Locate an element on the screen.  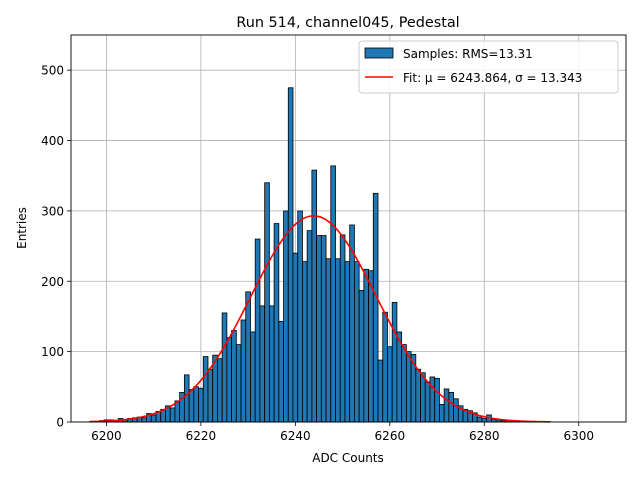
x-axis-label: ADC Counts is located at coordinates (348, 458).